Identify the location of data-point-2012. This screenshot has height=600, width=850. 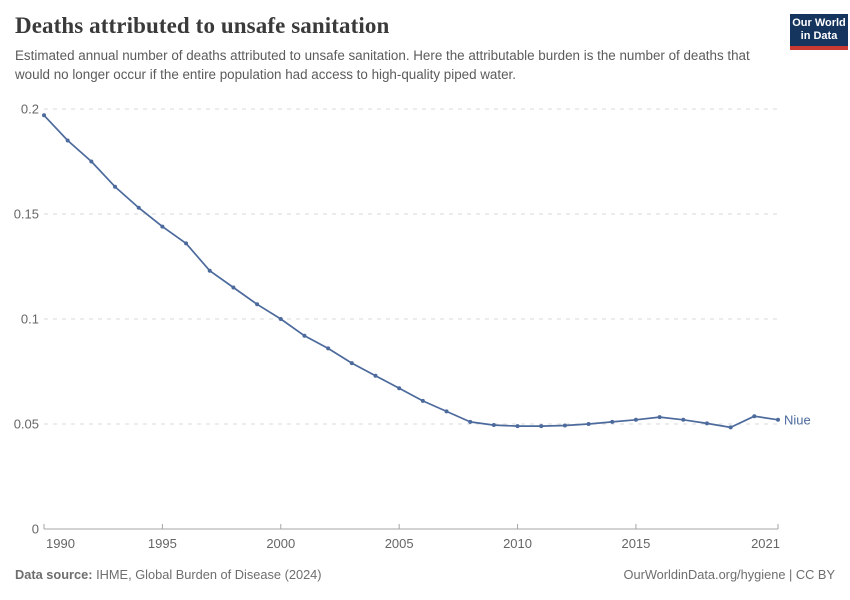
(564, 425).